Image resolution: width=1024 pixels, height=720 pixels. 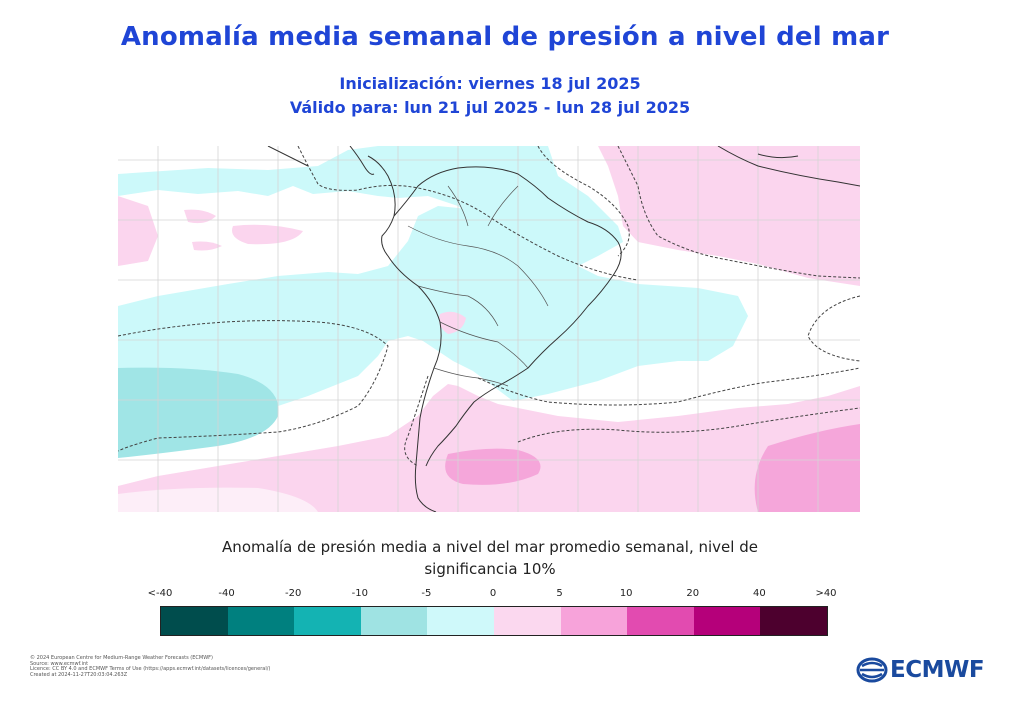 I want to click on colorbar-label: 5, so click(x=559, y=593).